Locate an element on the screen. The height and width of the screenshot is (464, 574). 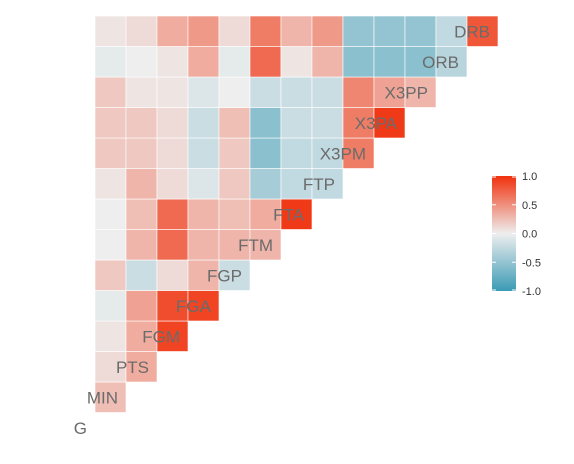
heatmap-cell-orb-fgp is located at coordinates (265, 62).